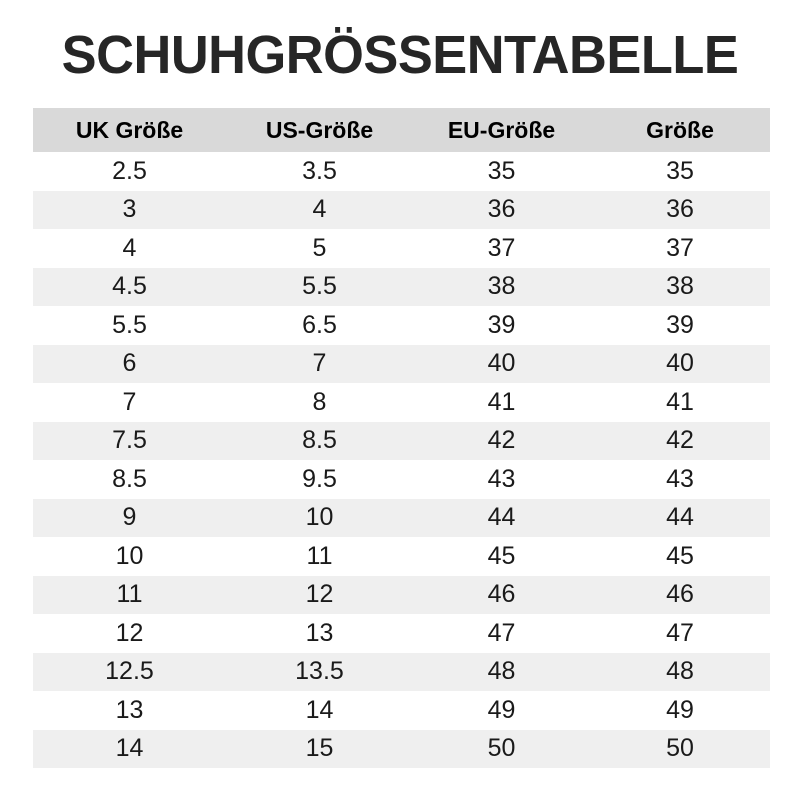 Image resolution: width=800 pixels, height=800 pixels. What do you see at coordinates (501, 286) in the screenshot?
I see `cell-eu-size: 38` at bounding box center [501, 286].